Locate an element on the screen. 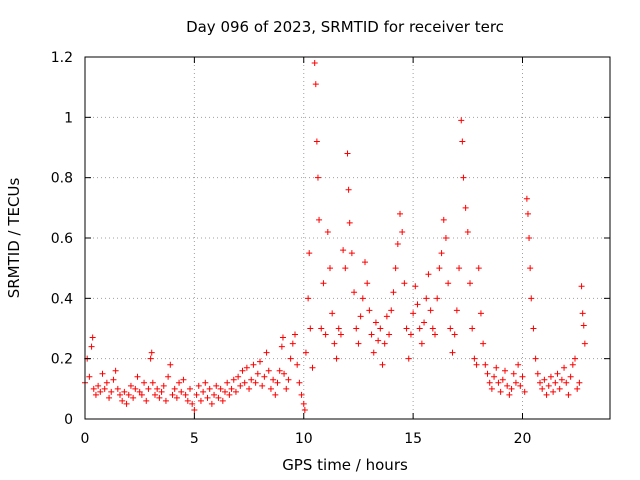 Image resolution: width=640 pixels, height=480 pixels. y-tick-label: 0.8 is located at coordinates (62, 179).